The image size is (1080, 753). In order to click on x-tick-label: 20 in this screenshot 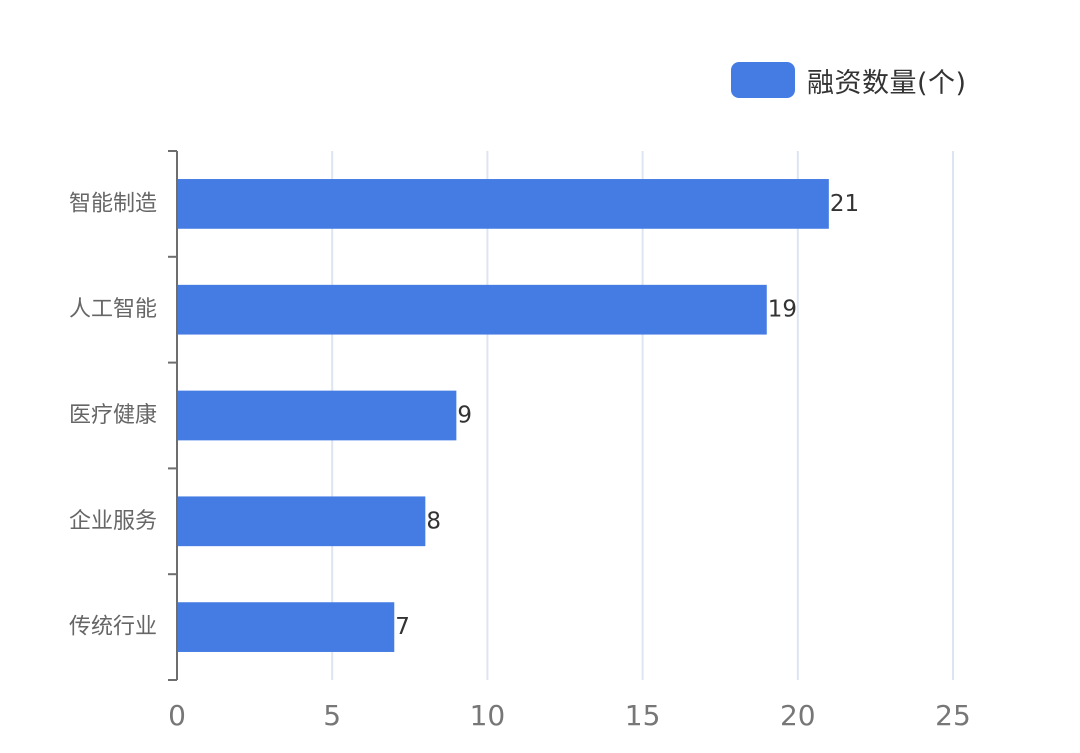, I will do `click(798, 715)`.